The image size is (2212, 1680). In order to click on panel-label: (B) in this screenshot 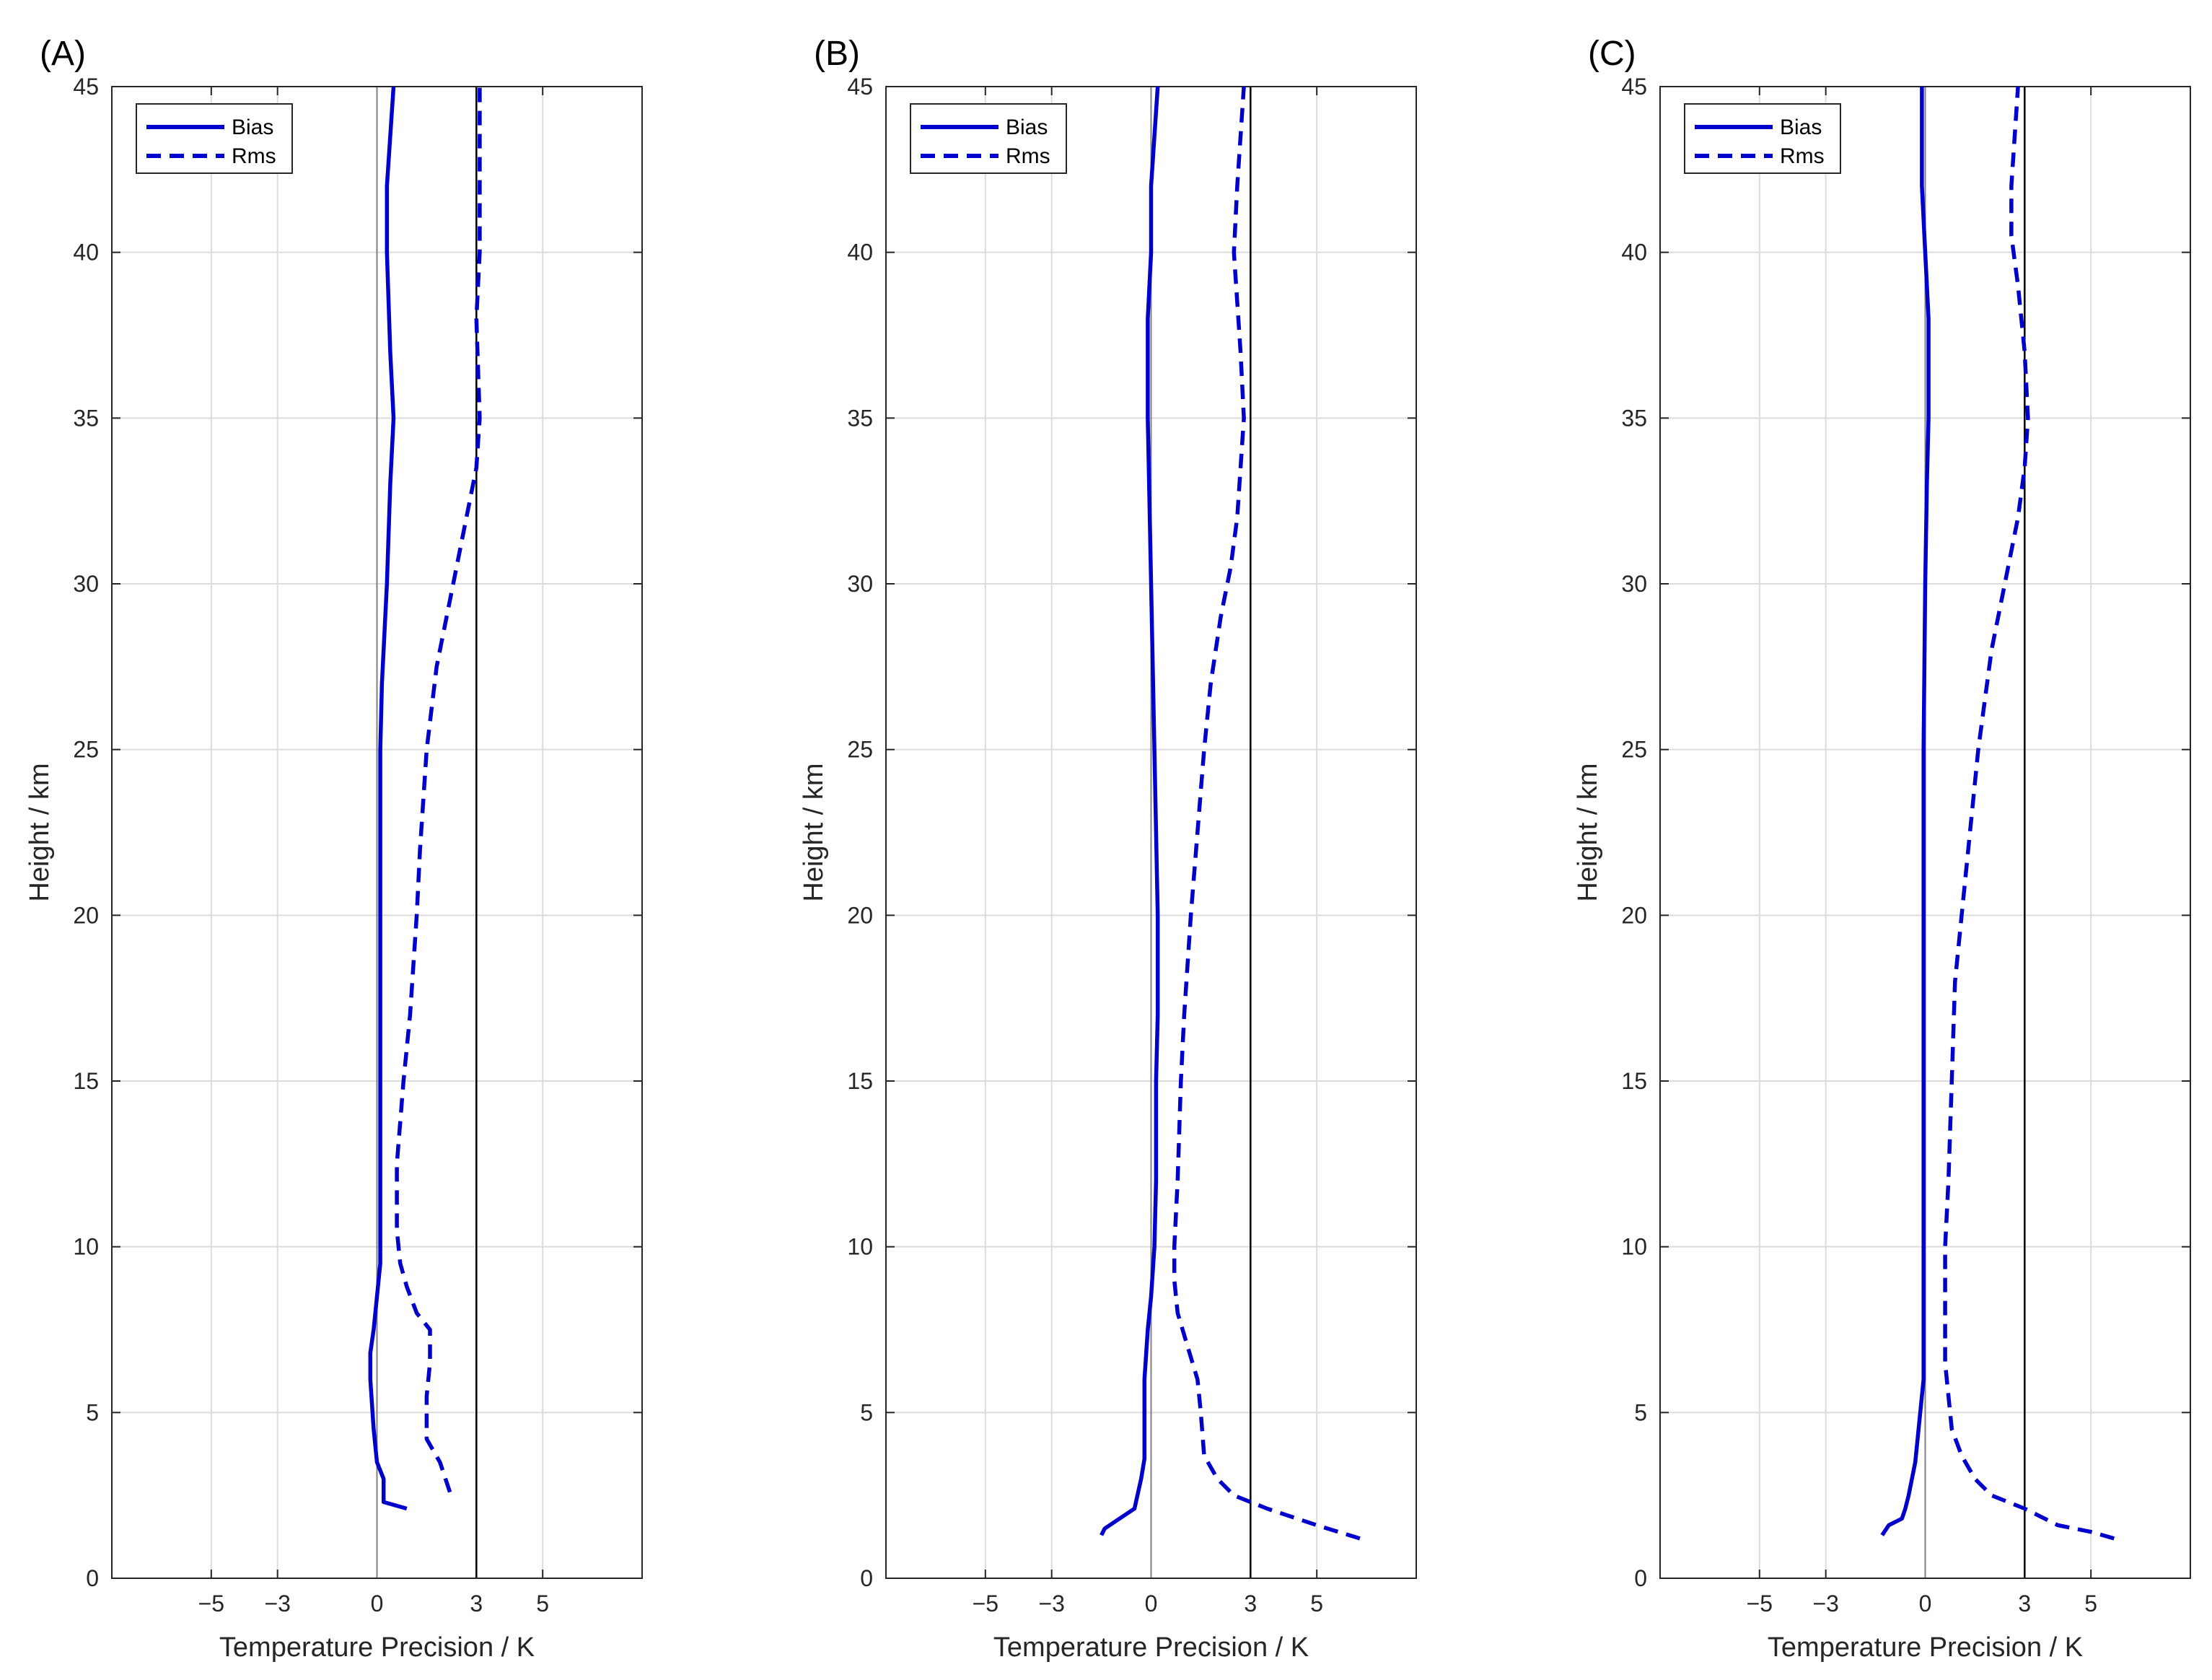, I will do `click(837, 54)`.